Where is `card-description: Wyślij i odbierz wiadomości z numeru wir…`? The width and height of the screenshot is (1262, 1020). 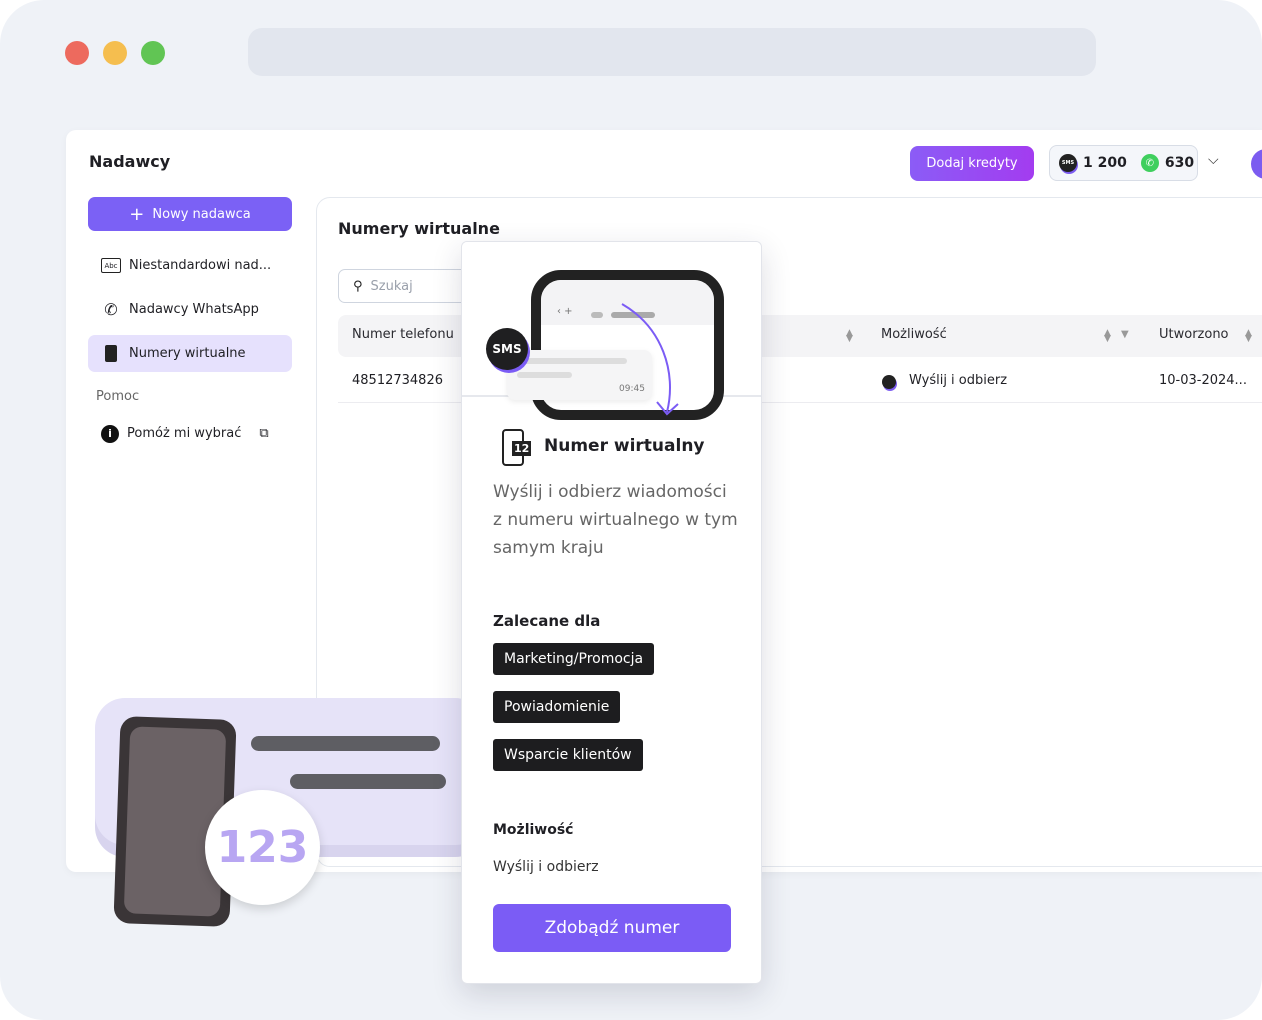 card-description: Wyślij i odbierz wiadomości z numeru wir… is located at coordinates (615, 520).